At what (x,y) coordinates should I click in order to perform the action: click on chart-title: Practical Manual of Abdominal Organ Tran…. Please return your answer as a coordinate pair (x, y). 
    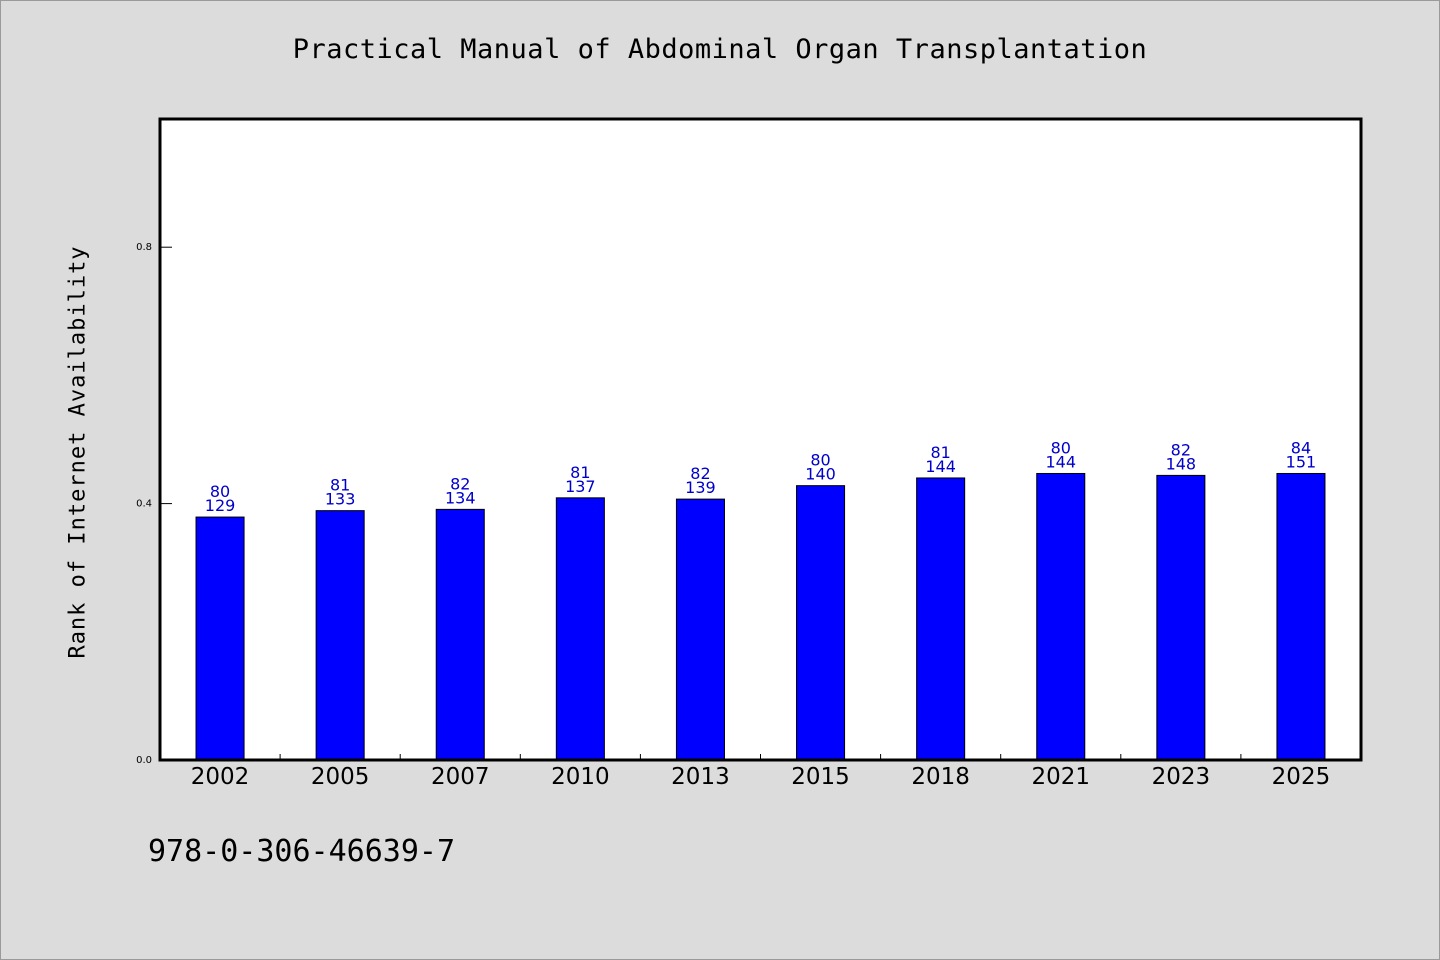
    Looking at the image, I should click on (720, 49).